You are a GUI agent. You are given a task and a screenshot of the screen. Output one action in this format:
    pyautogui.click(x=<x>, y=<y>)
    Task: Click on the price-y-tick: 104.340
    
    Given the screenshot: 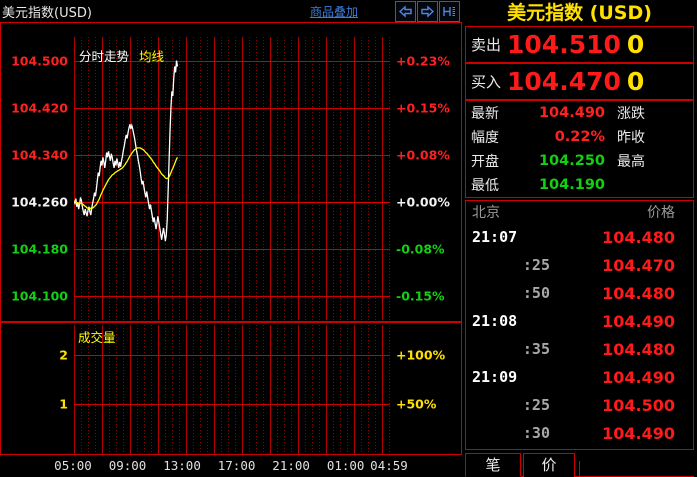 What is the action you would take?
    pyautogui.click(x=39, y=155)
    